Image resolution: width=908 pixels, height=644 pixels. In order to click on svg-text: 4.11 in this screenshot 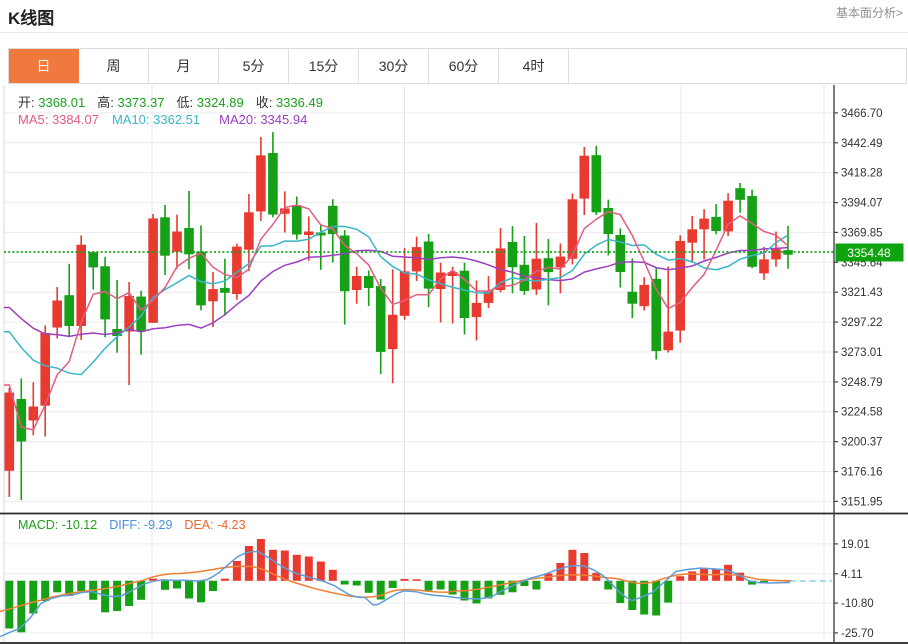, I will do `click(852, 575)`.